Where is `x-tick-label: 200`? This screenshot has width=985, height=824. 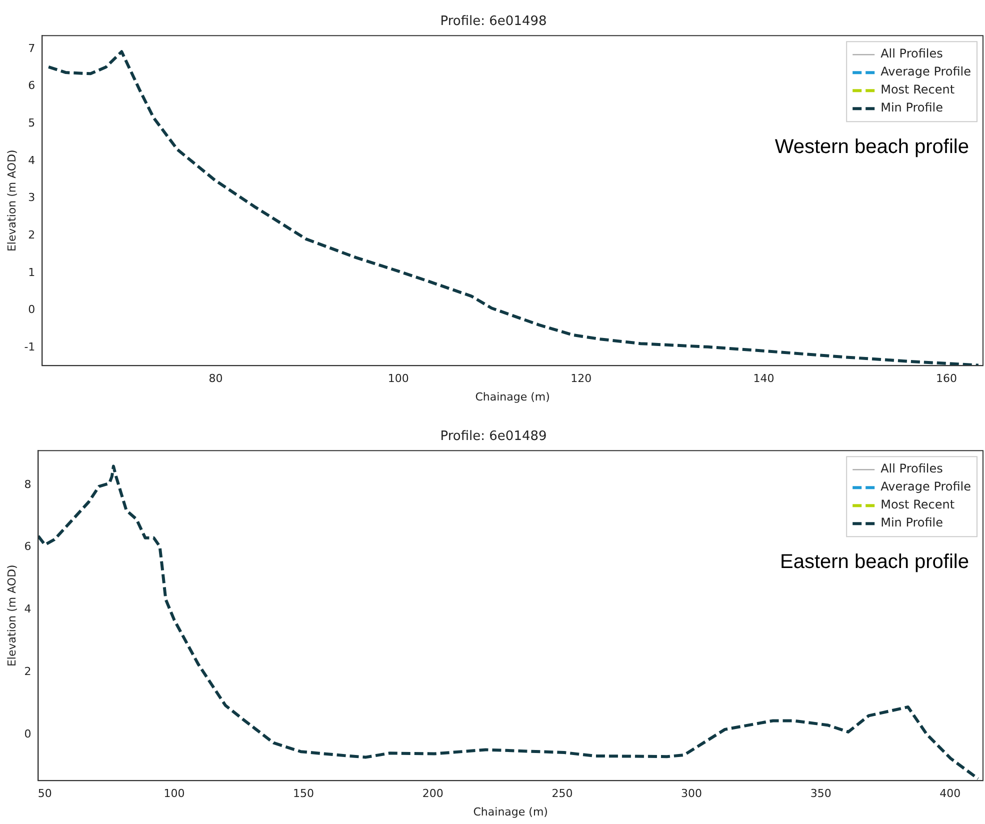 x-tick-label: 200 is located at coordinates (433, 793).